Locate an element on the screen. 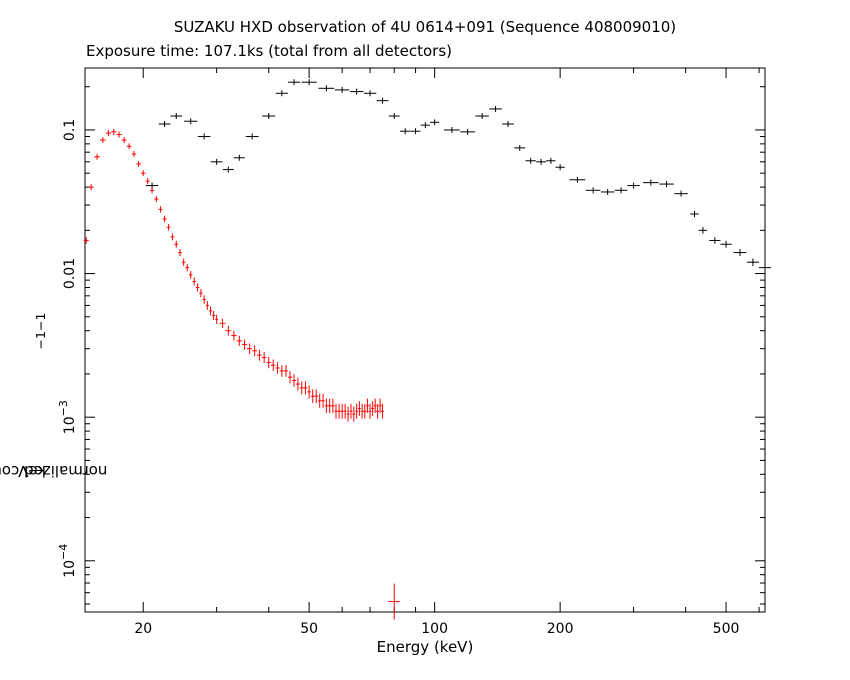  y-tick-label: 10−4 is located at coordinates (67, 561).